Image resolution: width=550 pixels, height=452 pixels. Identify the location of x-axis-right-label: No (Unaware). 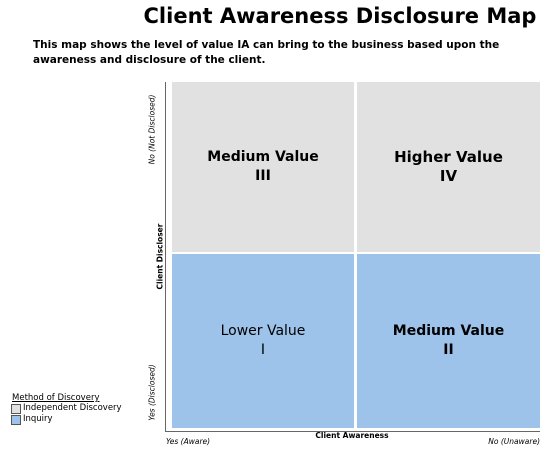
(514, 441).